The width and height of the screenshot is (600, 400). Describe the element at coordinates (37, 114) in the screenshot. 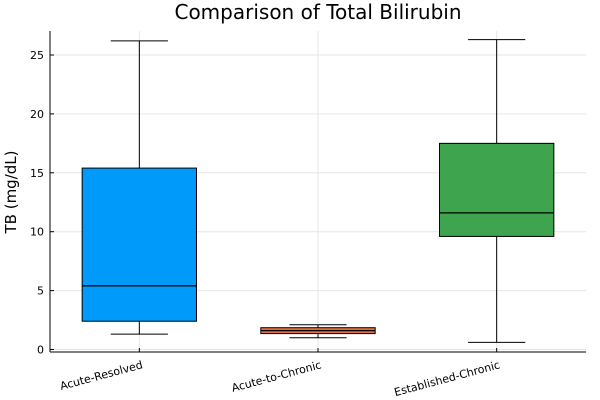

I see `y-tick-label: 20` at that location.